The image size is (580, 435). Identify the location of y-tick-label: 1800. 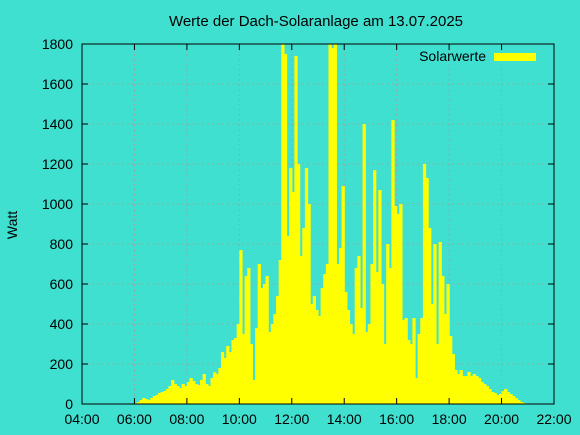
(57, 44).